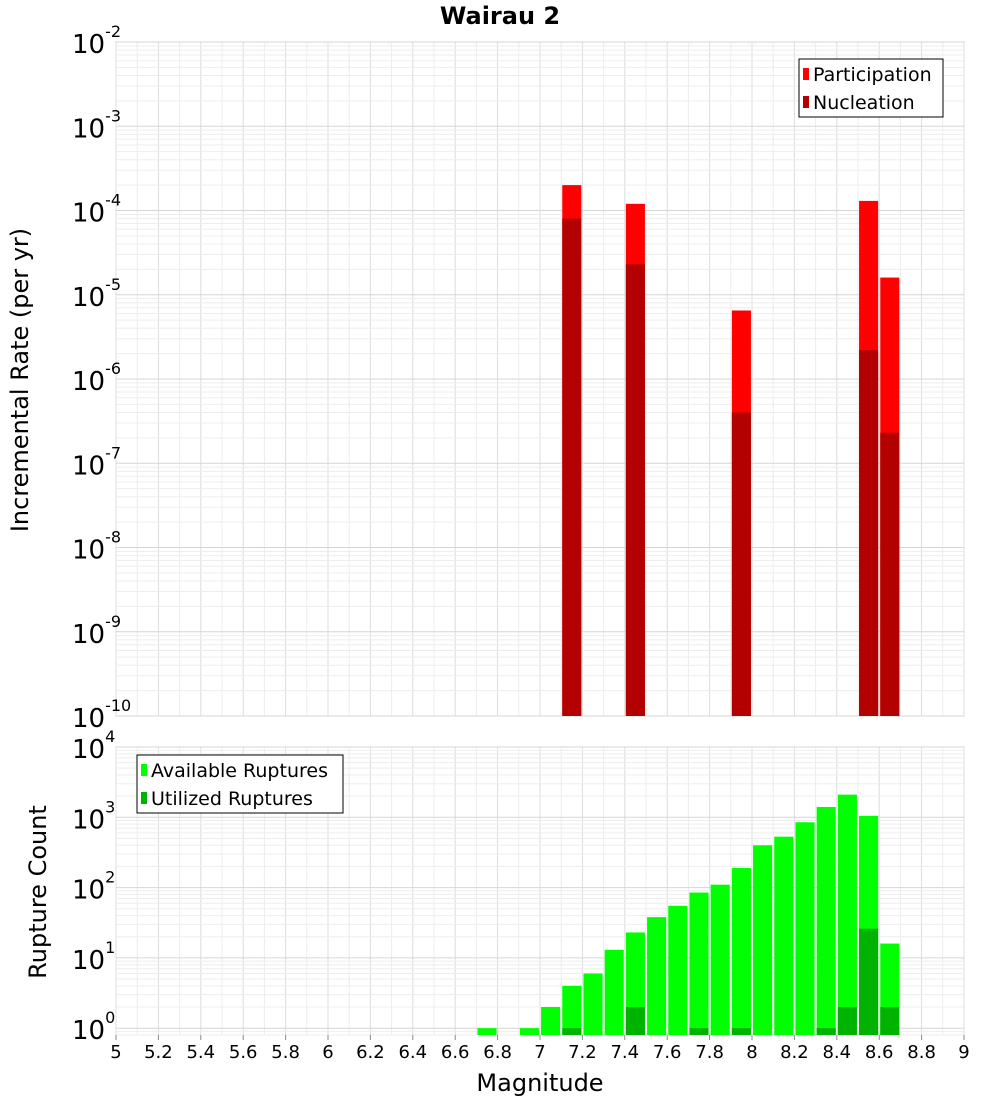 This screenshot has height=1100, width=1000. What do you see at coordinates (110, 947) in the screenshot?
I see `y-tick-exponent: 1` at bounding box center [110, 947].